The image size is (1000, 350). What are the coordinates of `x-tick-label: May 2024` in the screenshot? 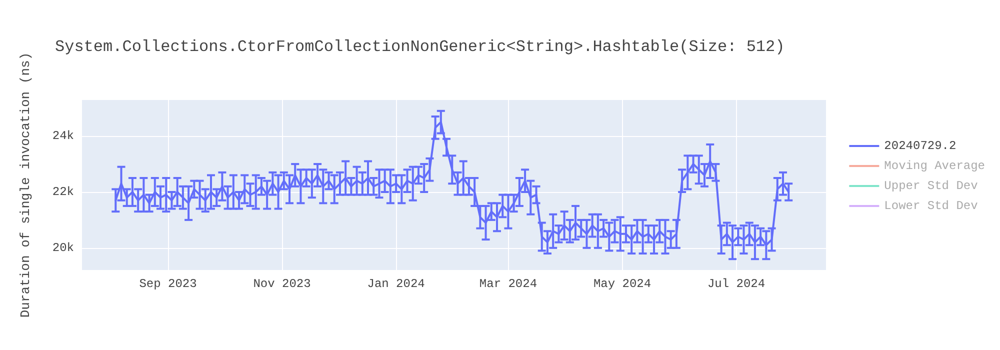 It's located at (622, 284).